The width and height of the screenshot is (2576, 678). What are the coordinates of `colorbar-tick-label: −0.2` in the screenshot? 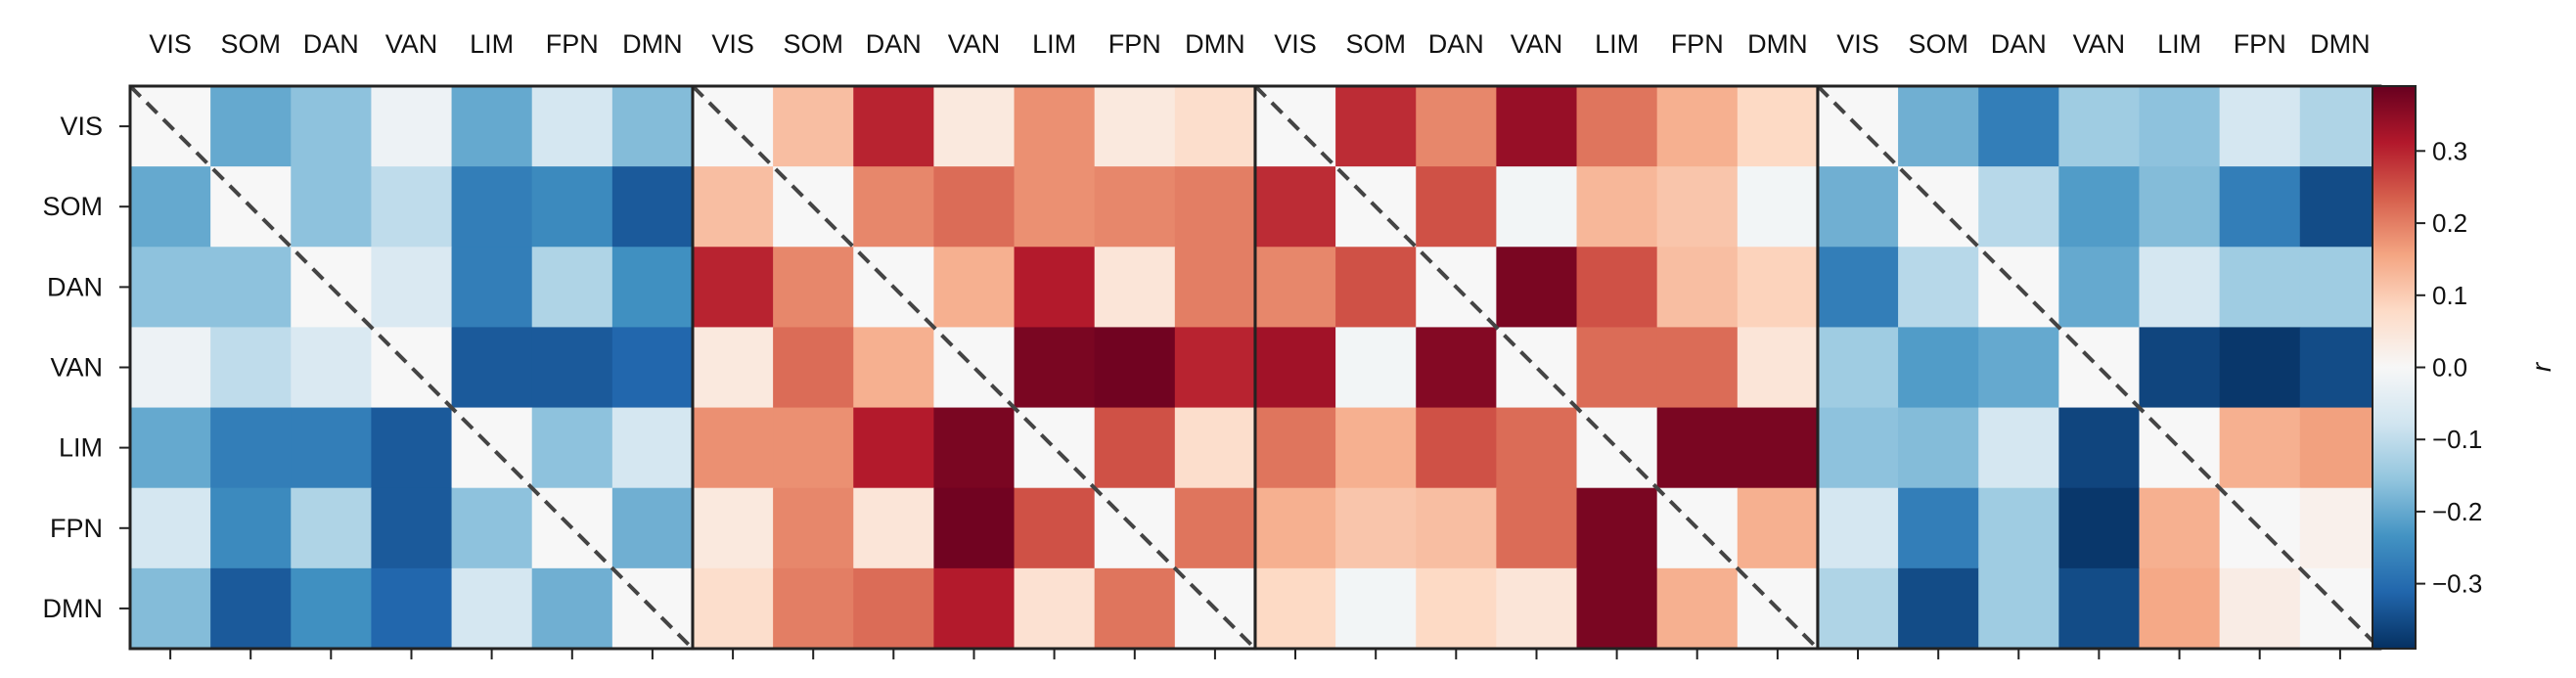 It's located at (2457, 511).